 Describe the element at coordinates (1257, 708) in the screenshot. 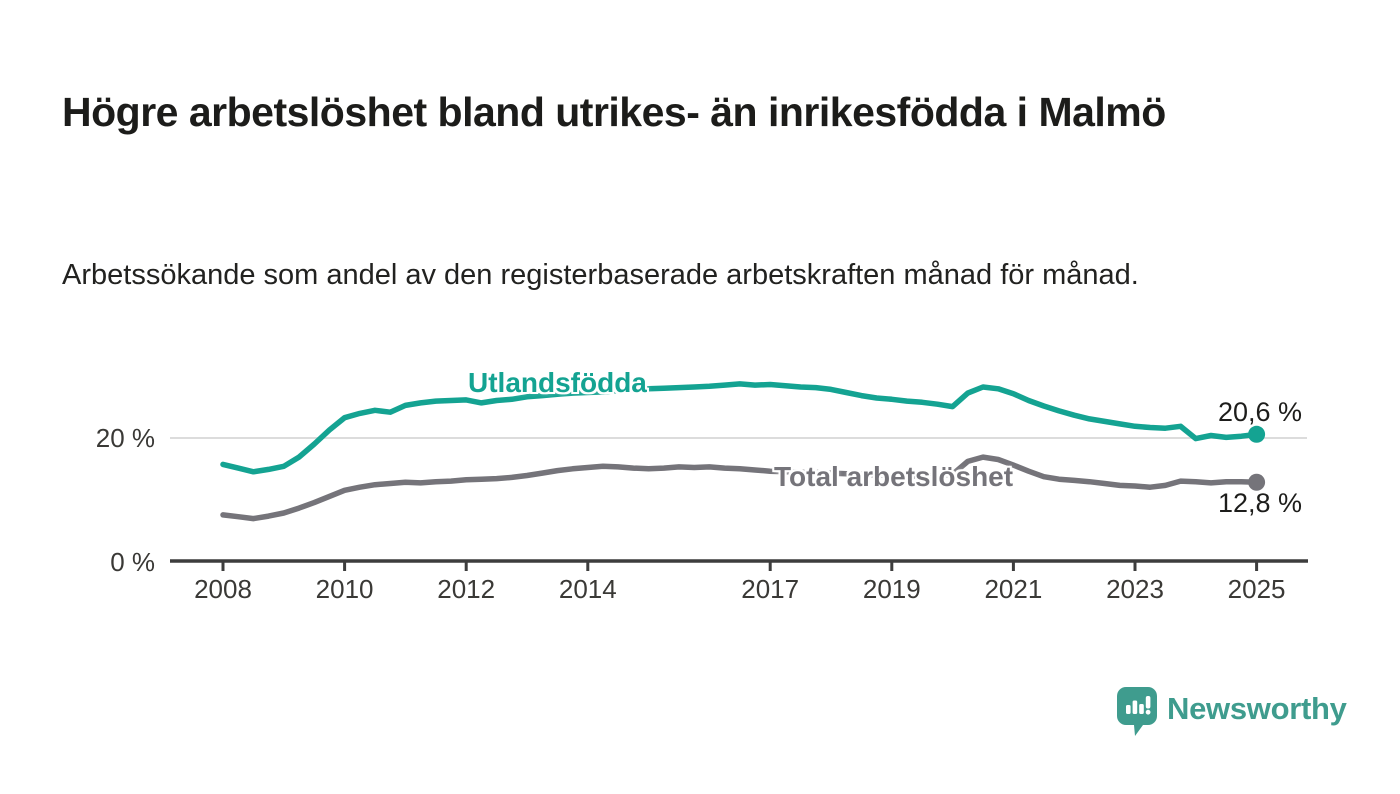

I see `newsworthy-logo-text: Newsworthy` at that location.